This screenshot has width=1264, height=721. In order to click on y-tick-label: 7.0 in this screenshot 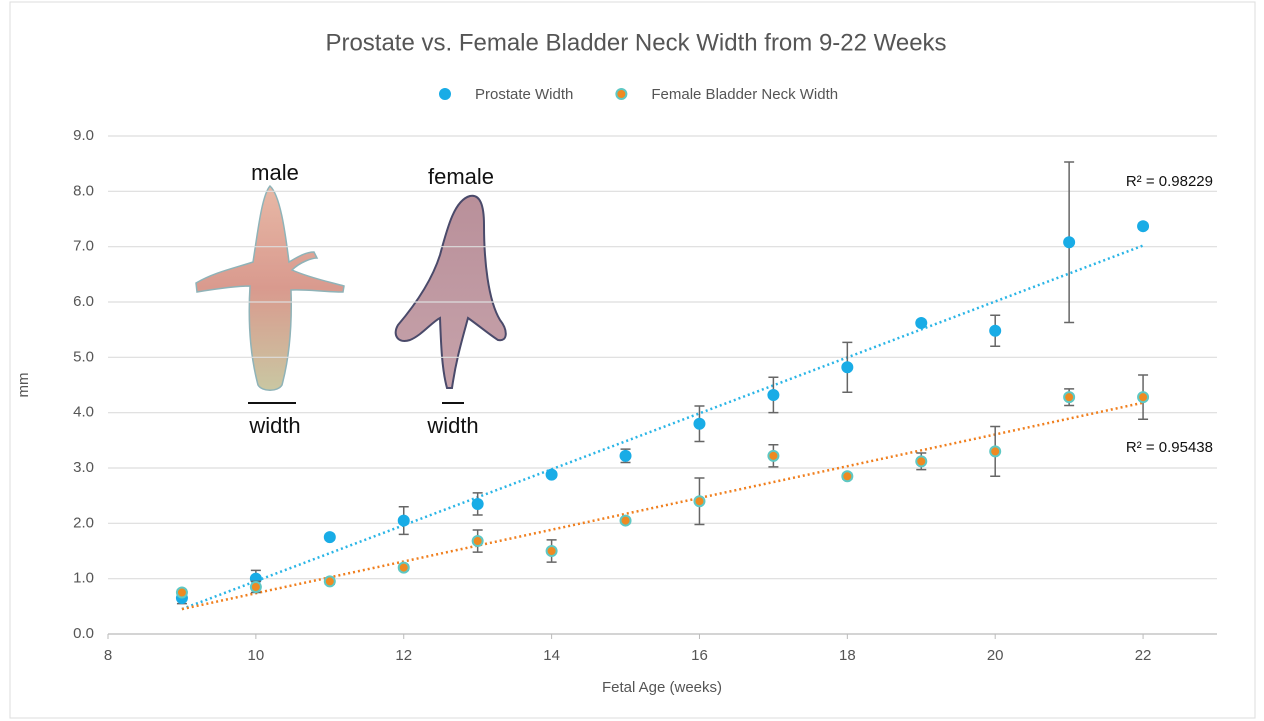, I will do `click(83, 246)`.